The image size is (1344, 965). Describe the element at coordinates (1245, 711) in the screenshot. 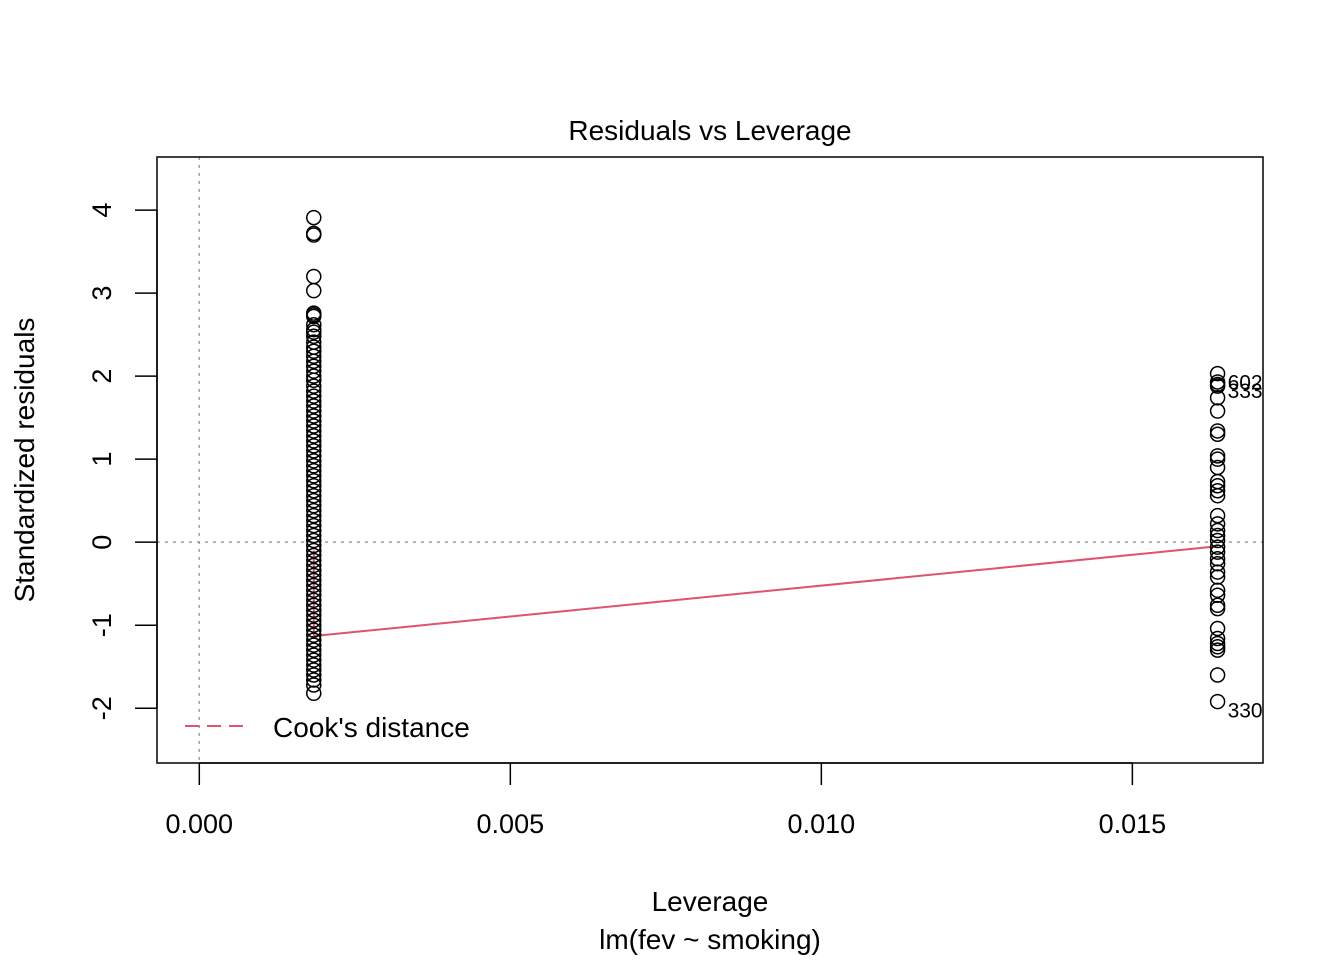

I see `point-label: 330` at that location.